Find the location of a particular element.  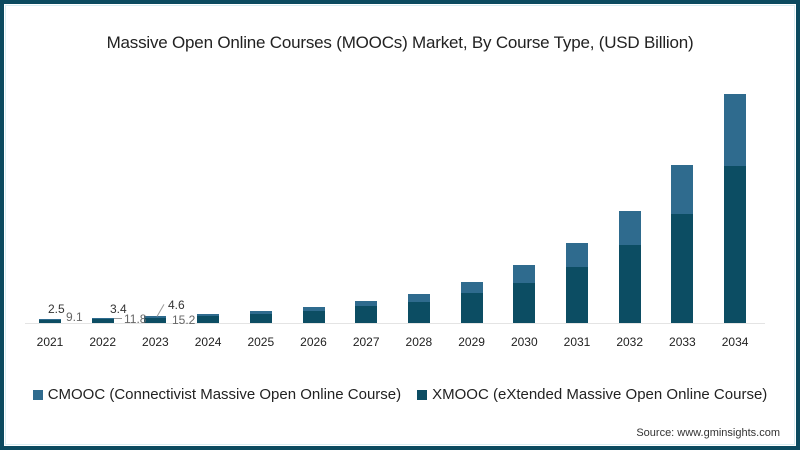

x-tick-label: 2029 is located at coordinates (471, 342).